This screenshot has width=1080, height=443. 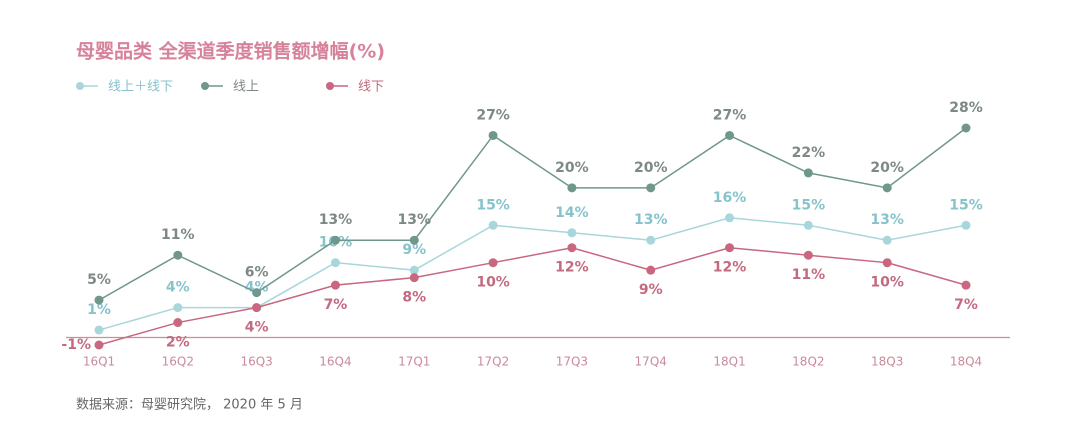 I want to click on x-tick-label: 17Q2, so click(x=493, y=362).